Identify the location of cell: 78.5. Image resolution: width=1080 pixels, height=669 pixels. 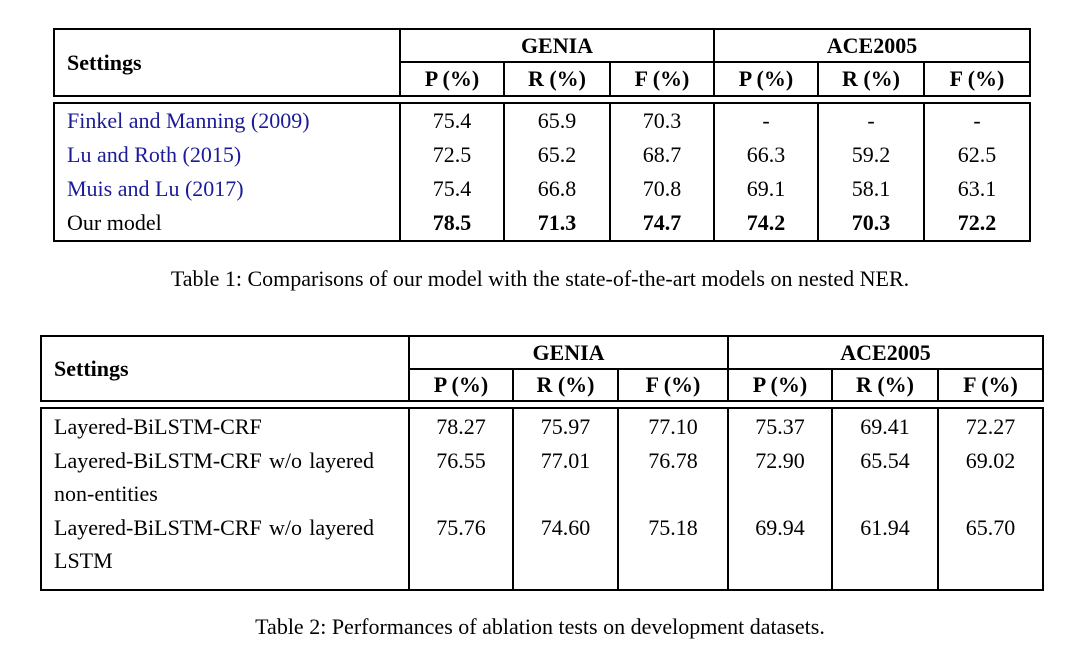
(452, 223).